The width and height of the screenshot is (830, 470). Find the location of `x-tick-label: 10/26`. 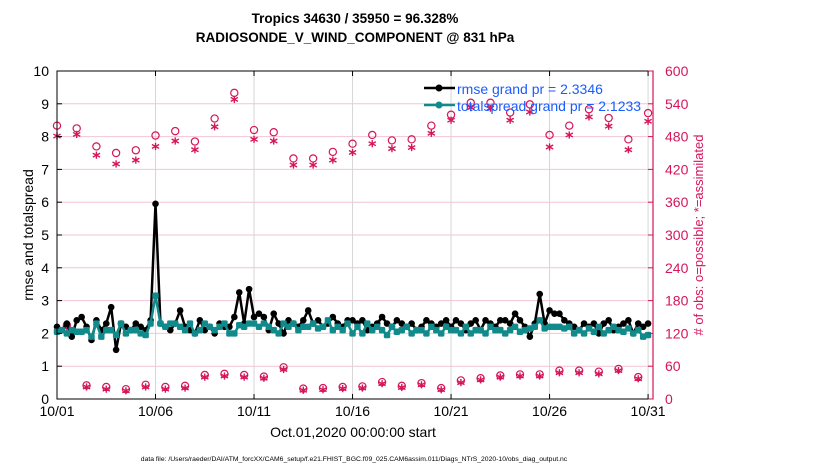

x-tick-label: 10/26 is located at coordinates (549, 411).